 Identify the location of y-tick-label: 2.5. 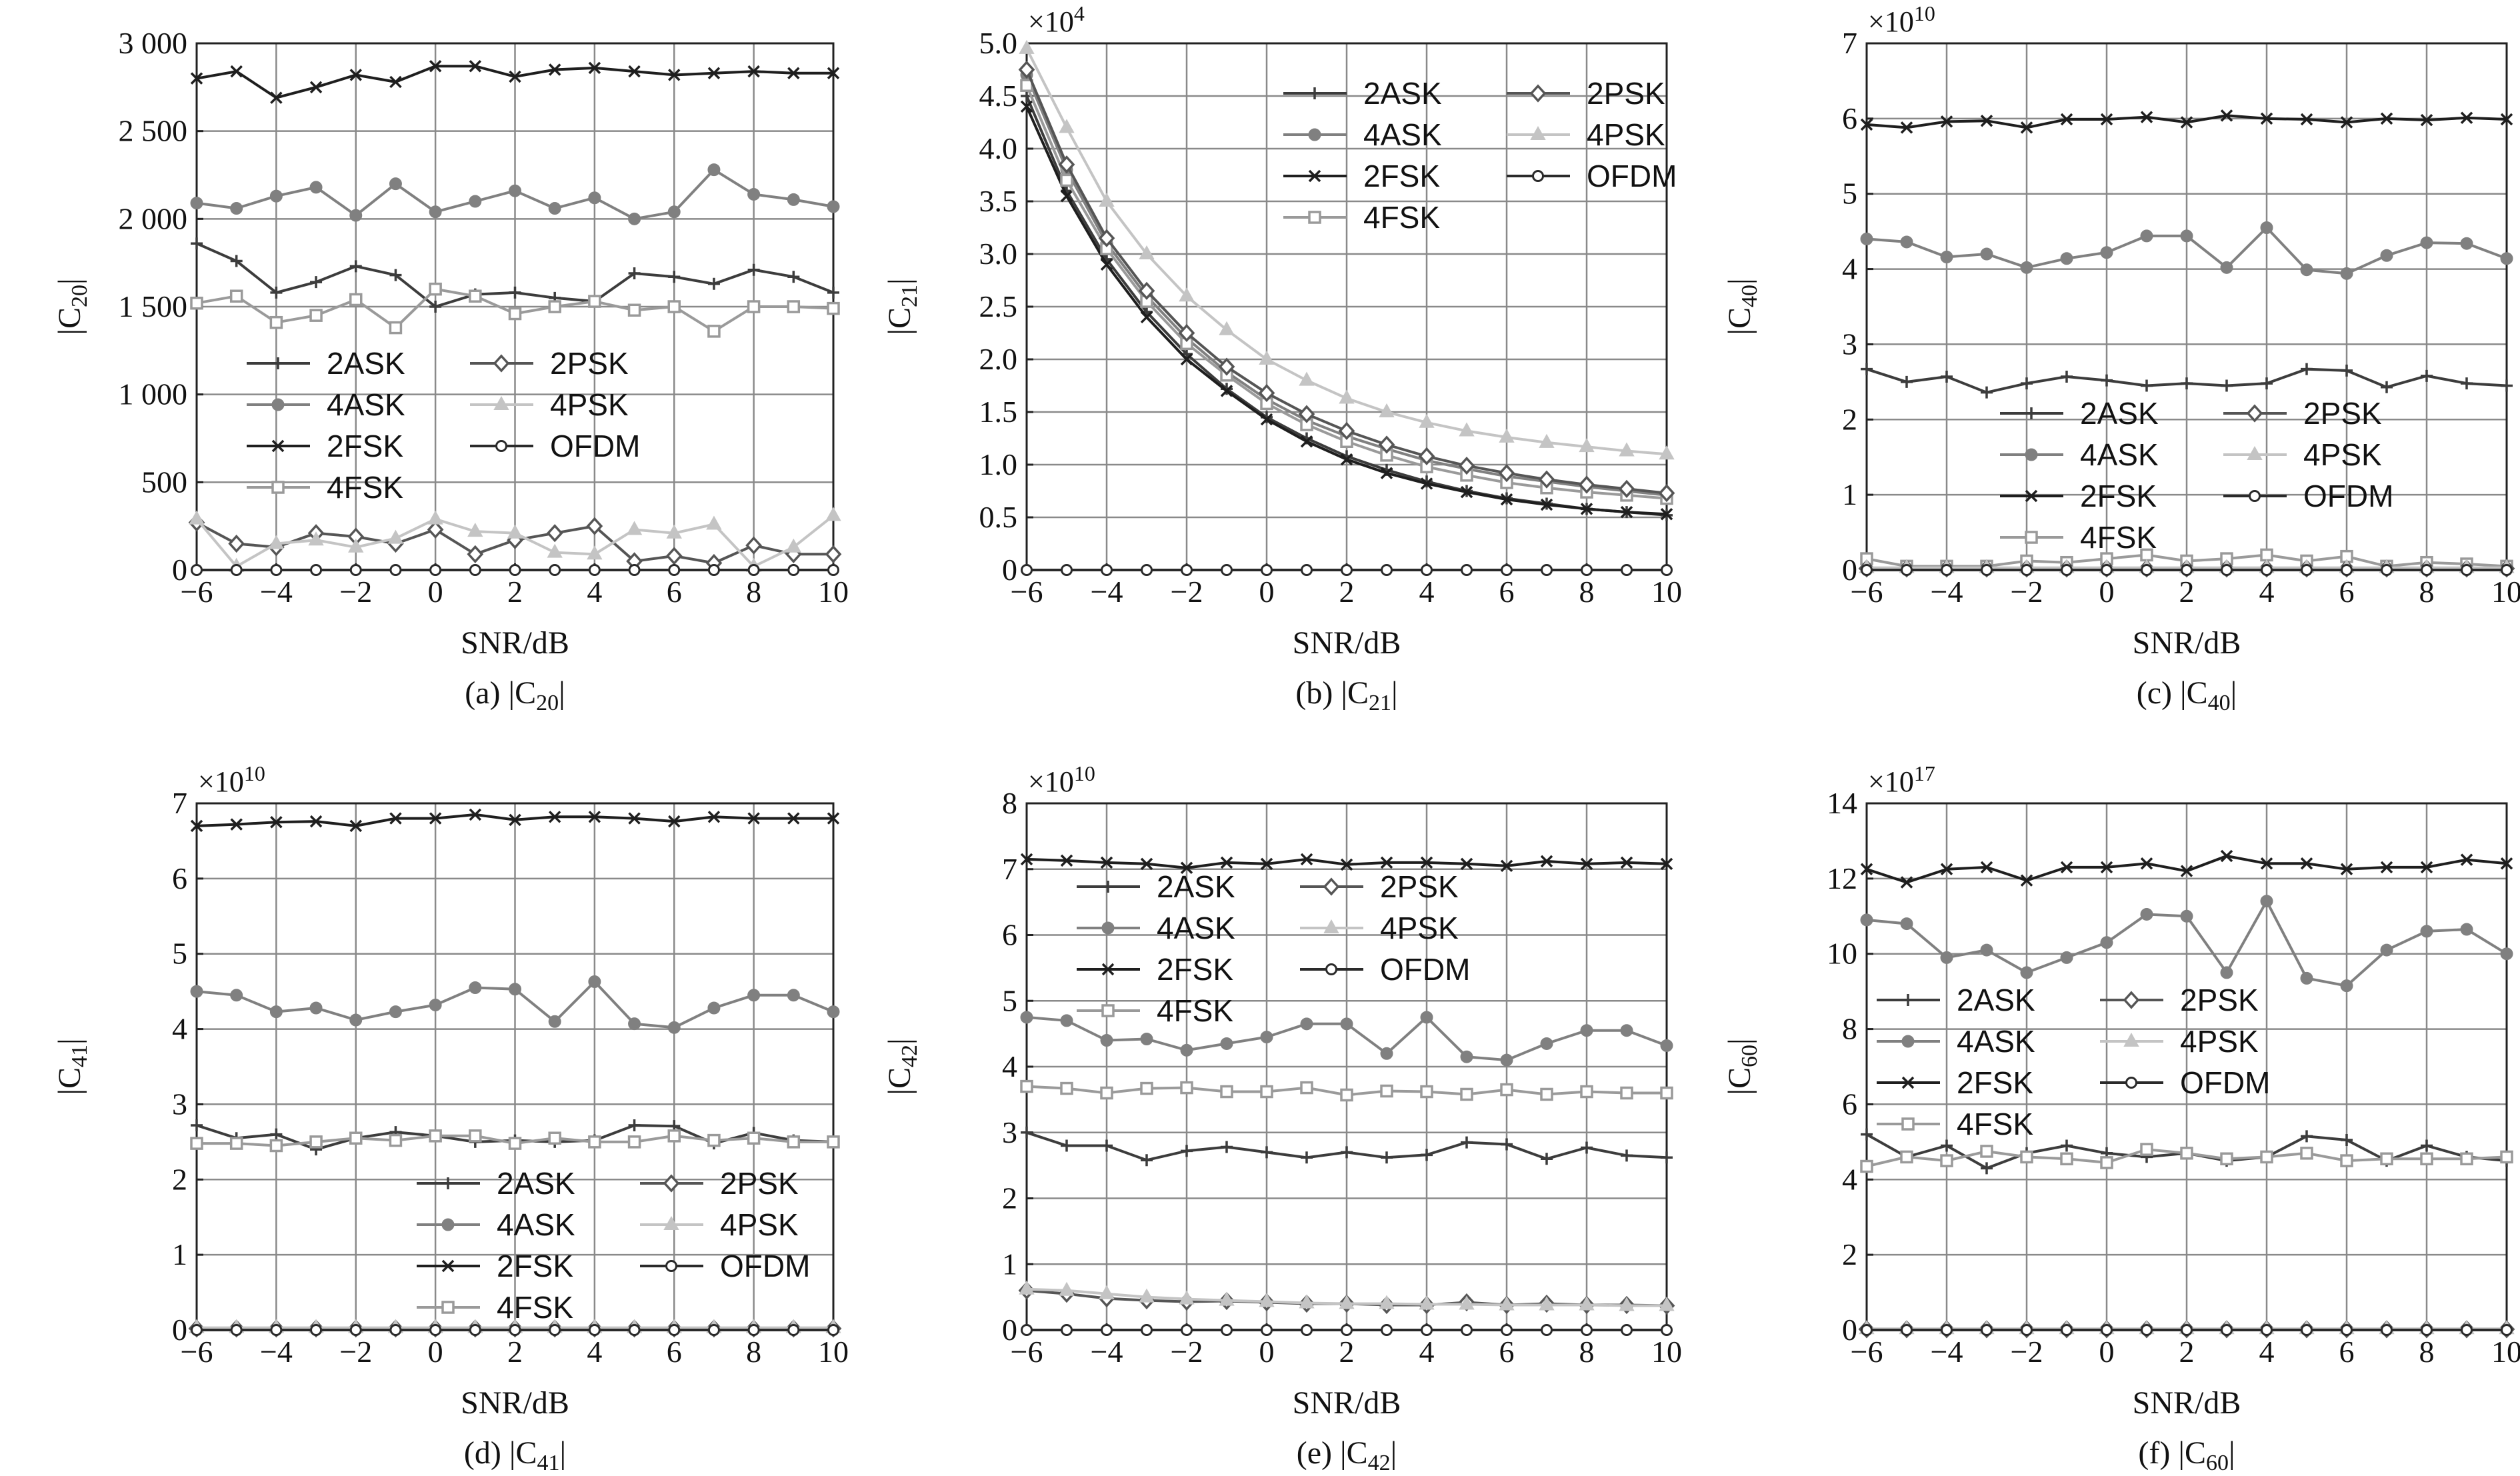
(998, 306).